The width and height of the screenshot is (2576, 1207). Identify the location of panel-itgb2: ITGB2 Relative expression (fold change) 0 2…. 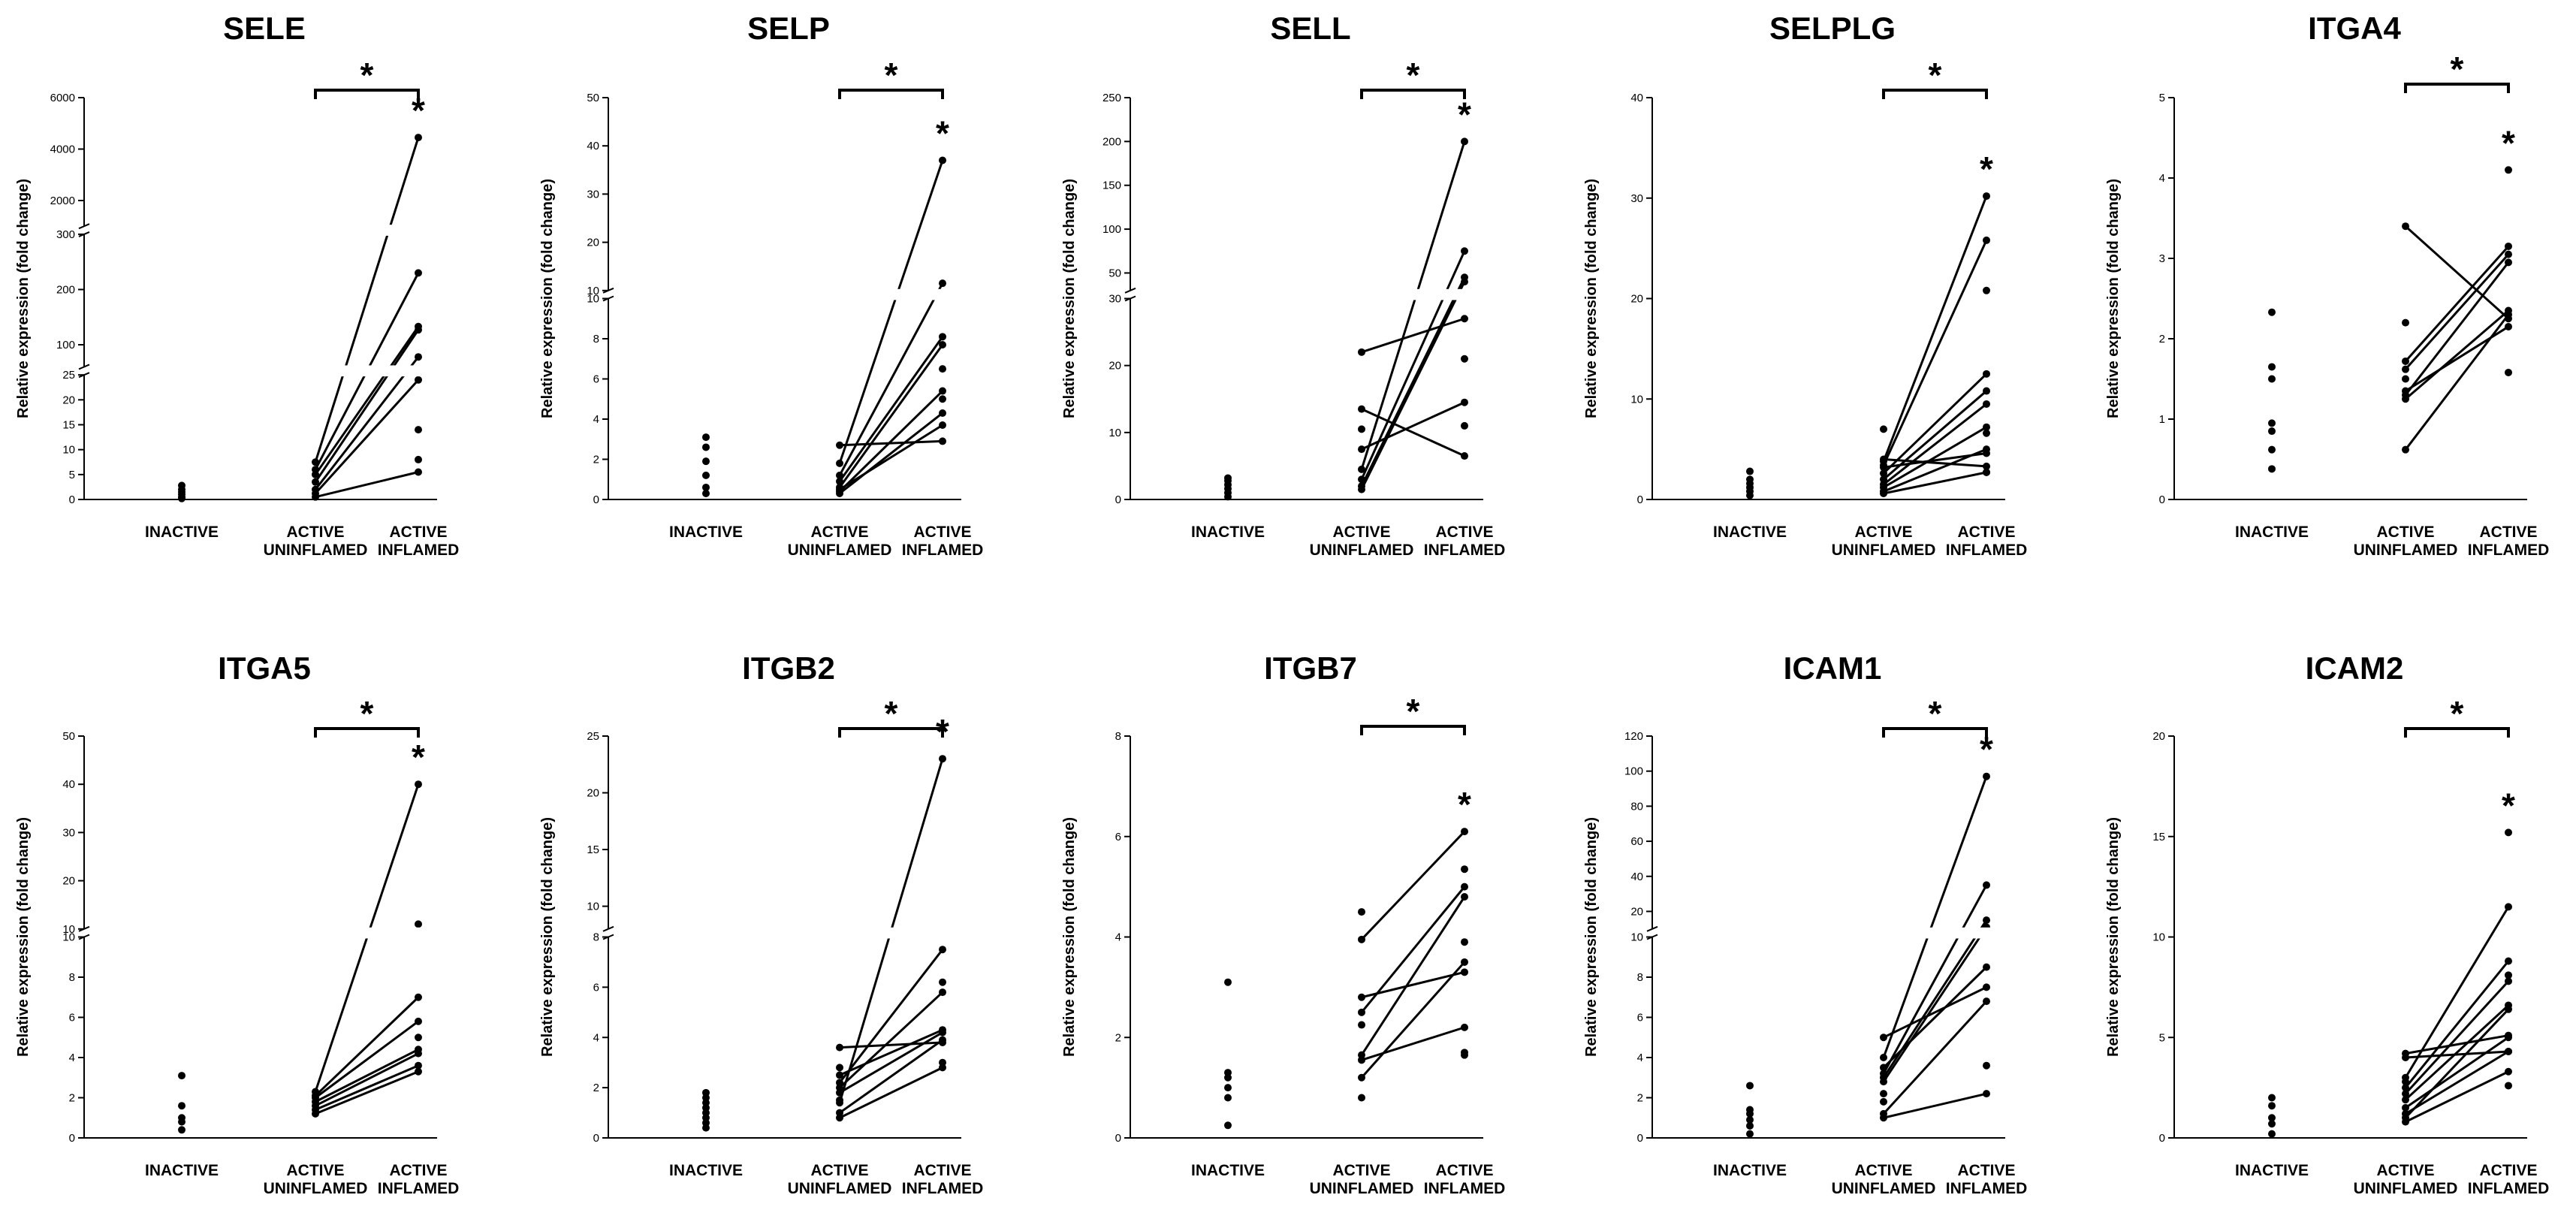
(761, 924).